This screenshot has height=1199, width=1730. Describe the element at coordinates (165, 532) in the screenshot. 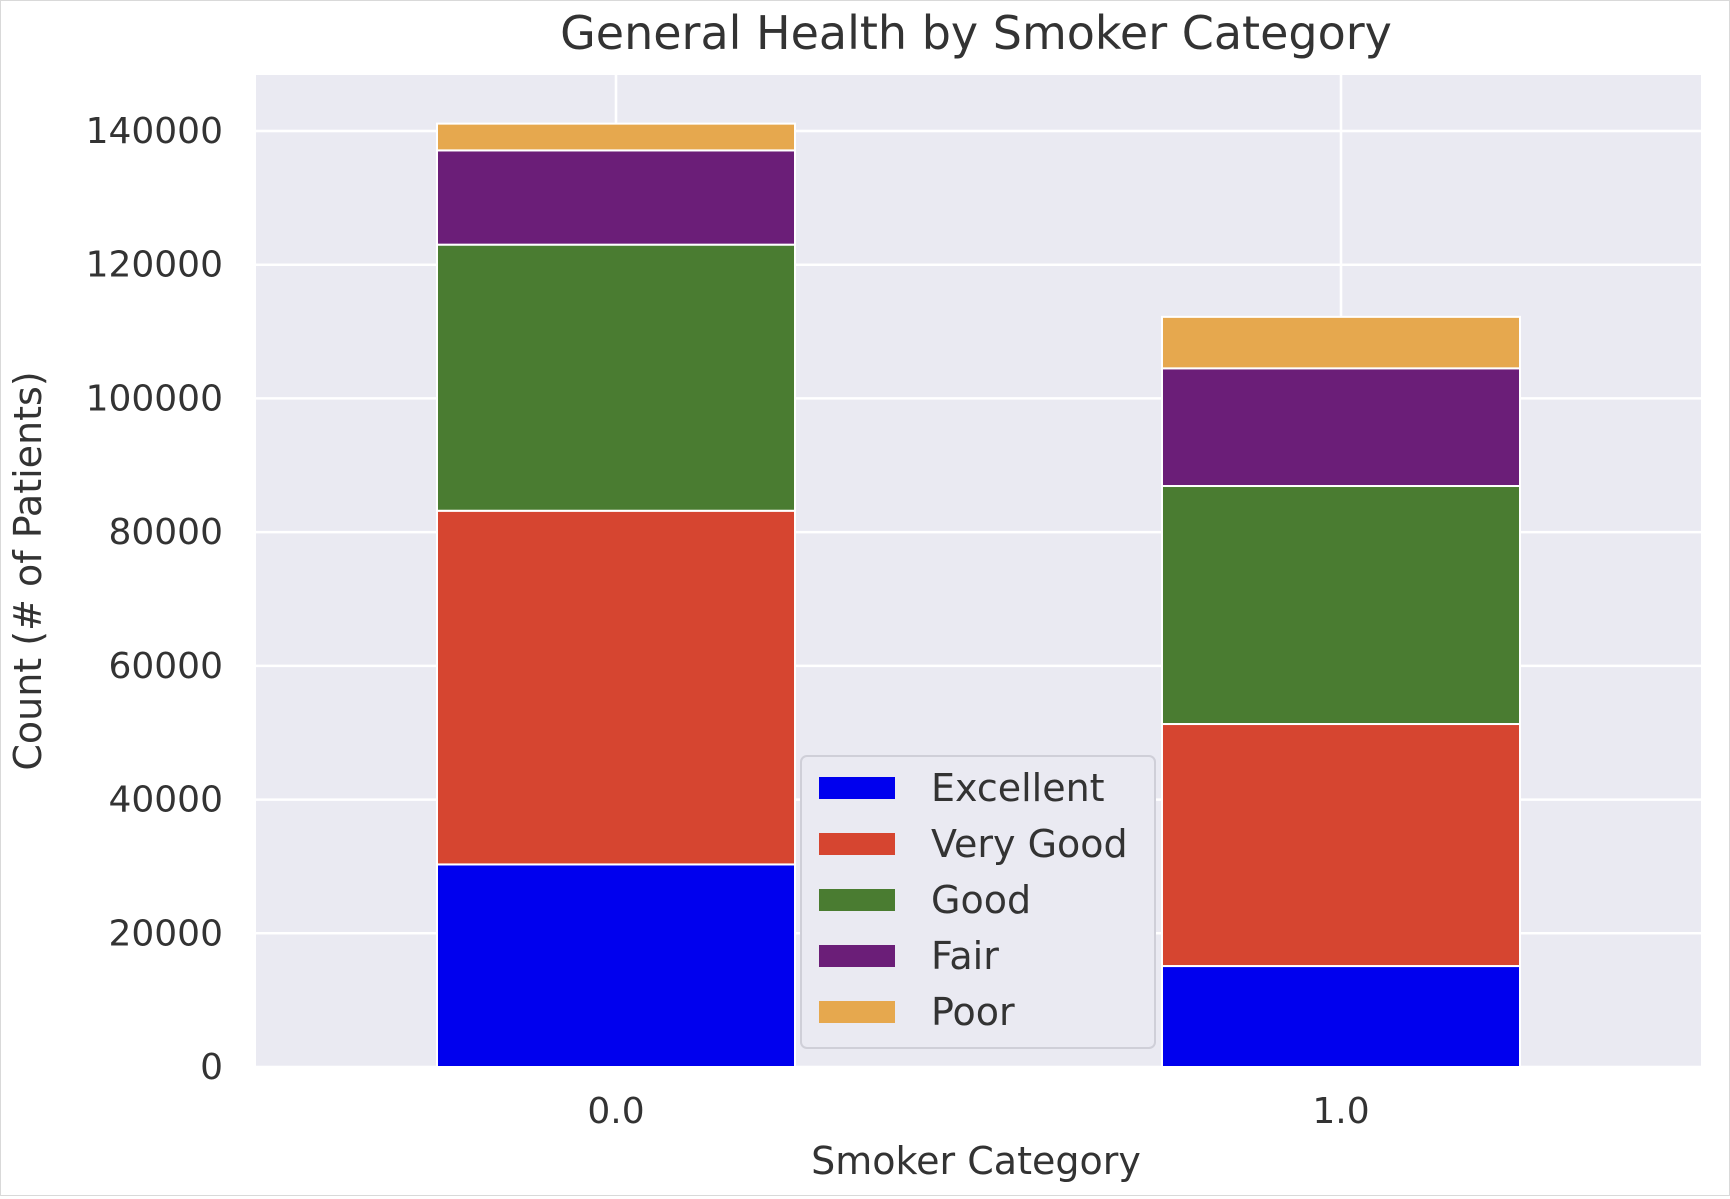

I see `y-tick-label: 80000` at that location.